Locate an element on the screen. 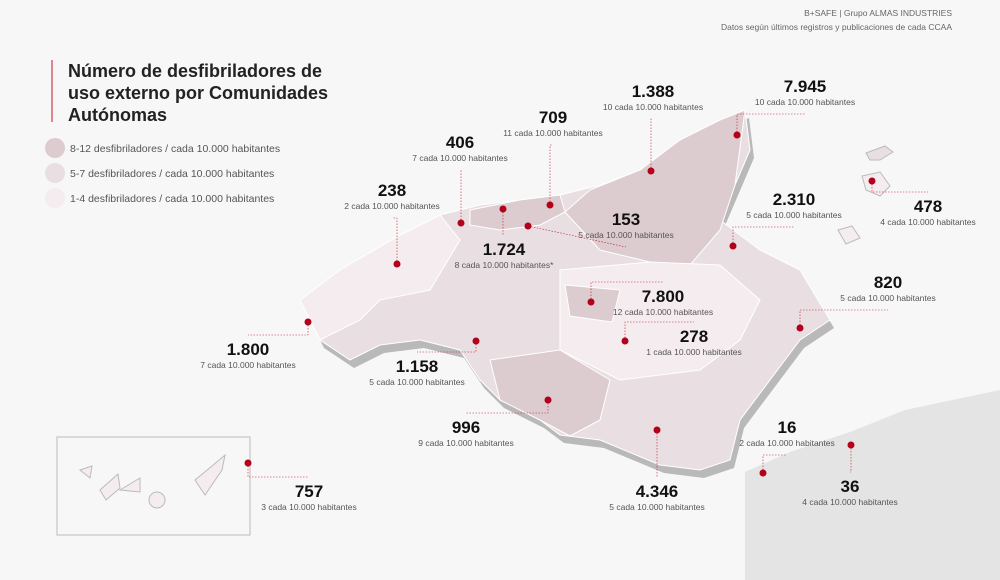 The width and height of the screenshot is (1000, 580). region-count: 4.346 is located at coordinates (657, 491).